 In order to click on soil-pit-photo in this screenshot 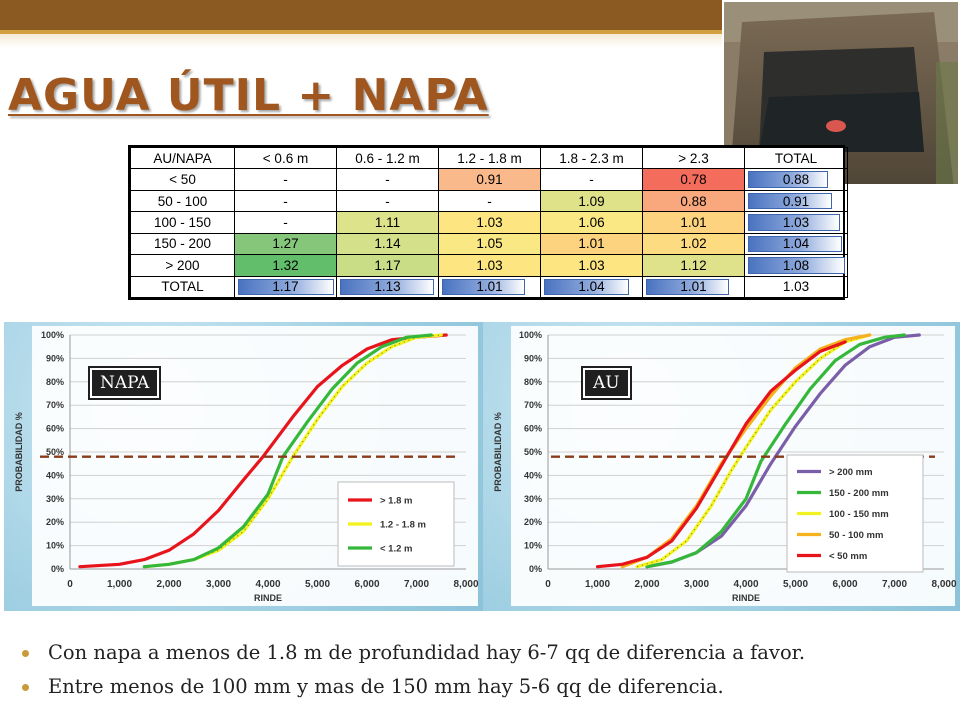, I will do `click(841, 93)`.